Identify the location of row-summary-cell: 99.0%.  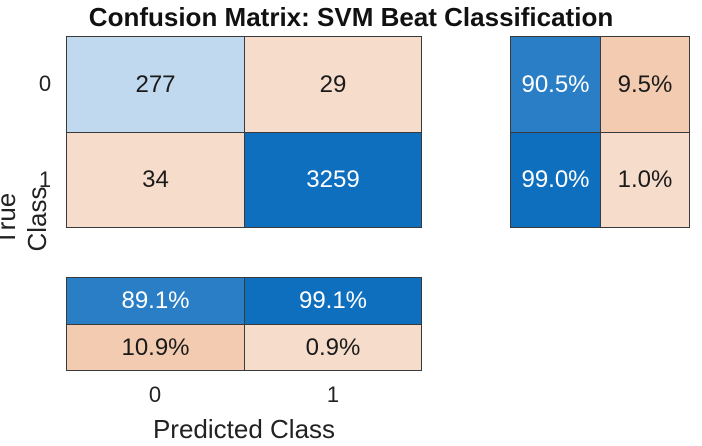
(555, 180).